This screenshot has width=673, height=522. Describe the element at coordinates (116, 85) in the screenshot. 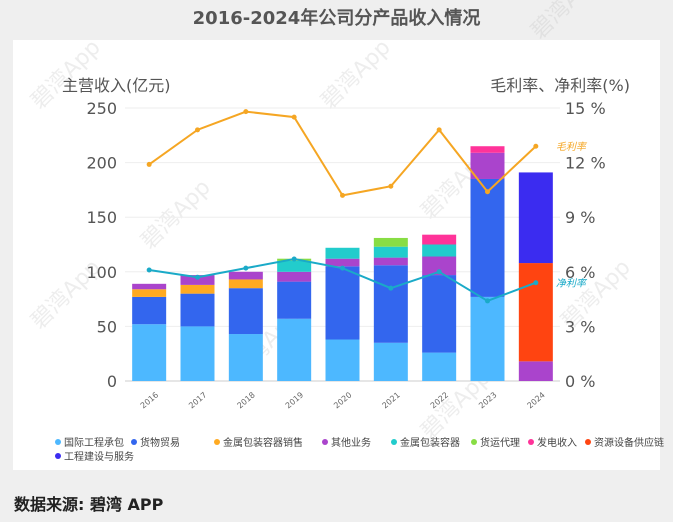

I see `y-left-axis-title: 主营收入(亿元)` at that location.